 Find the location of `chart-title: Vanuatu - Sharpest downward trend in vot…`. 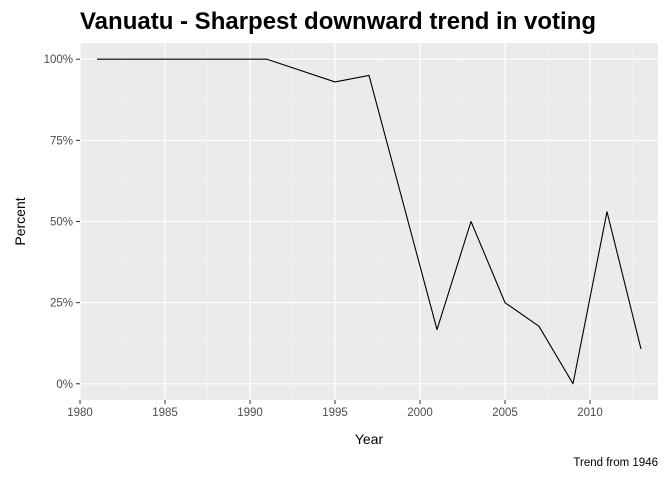

chart-title: Vanuatu - Sharpest downward trend in vot… is located at coordinates (338, 21).